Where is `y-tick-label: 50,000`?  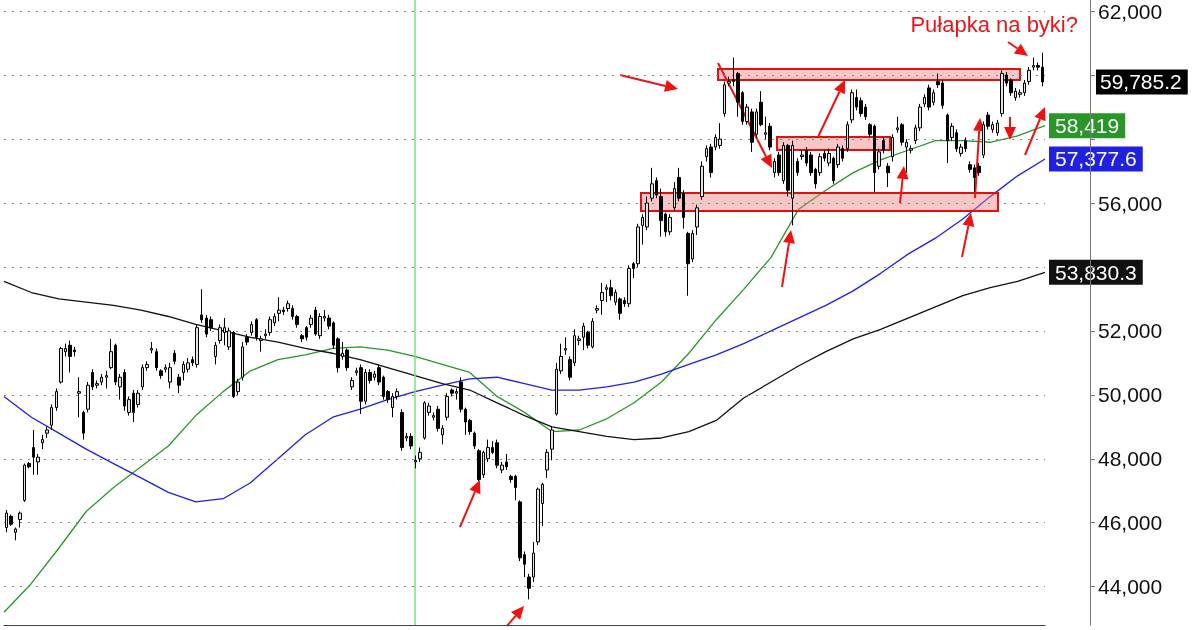
y-tick-label: 50,000 is located at coordinates (1130, 395).